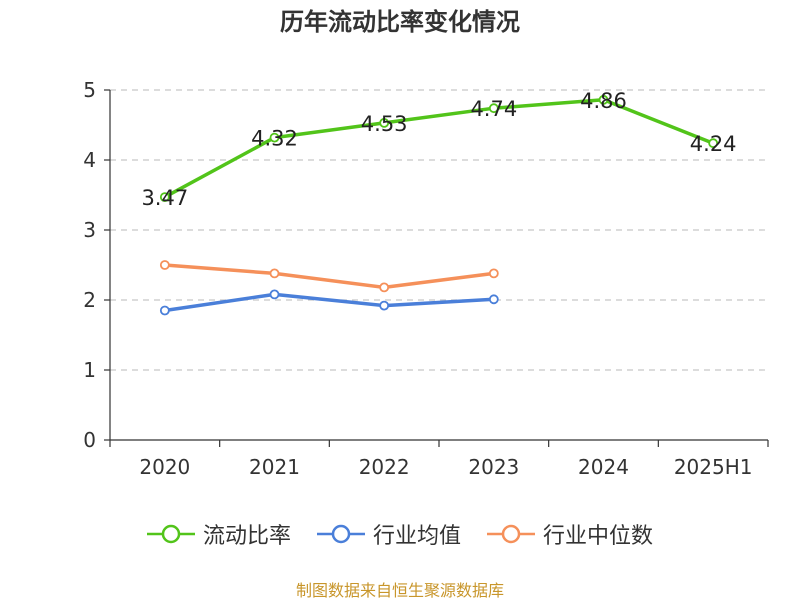 The image size is (800, 601). Describe the element at coordinates (603, 467) in the screenshot. I see `x-tick-label: 2024` at that location.